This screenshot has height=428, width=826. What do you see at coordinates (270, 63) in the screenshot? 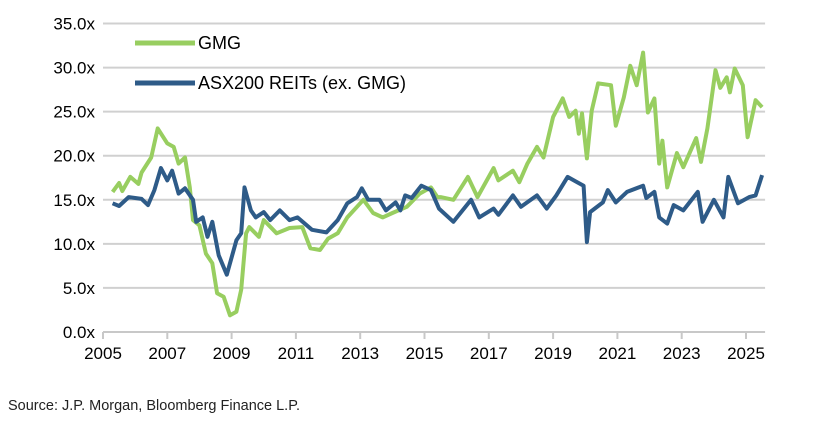
I see `legend: GMG ASX200 REITs (ex. GMG)` at bounding box center [270, 63].